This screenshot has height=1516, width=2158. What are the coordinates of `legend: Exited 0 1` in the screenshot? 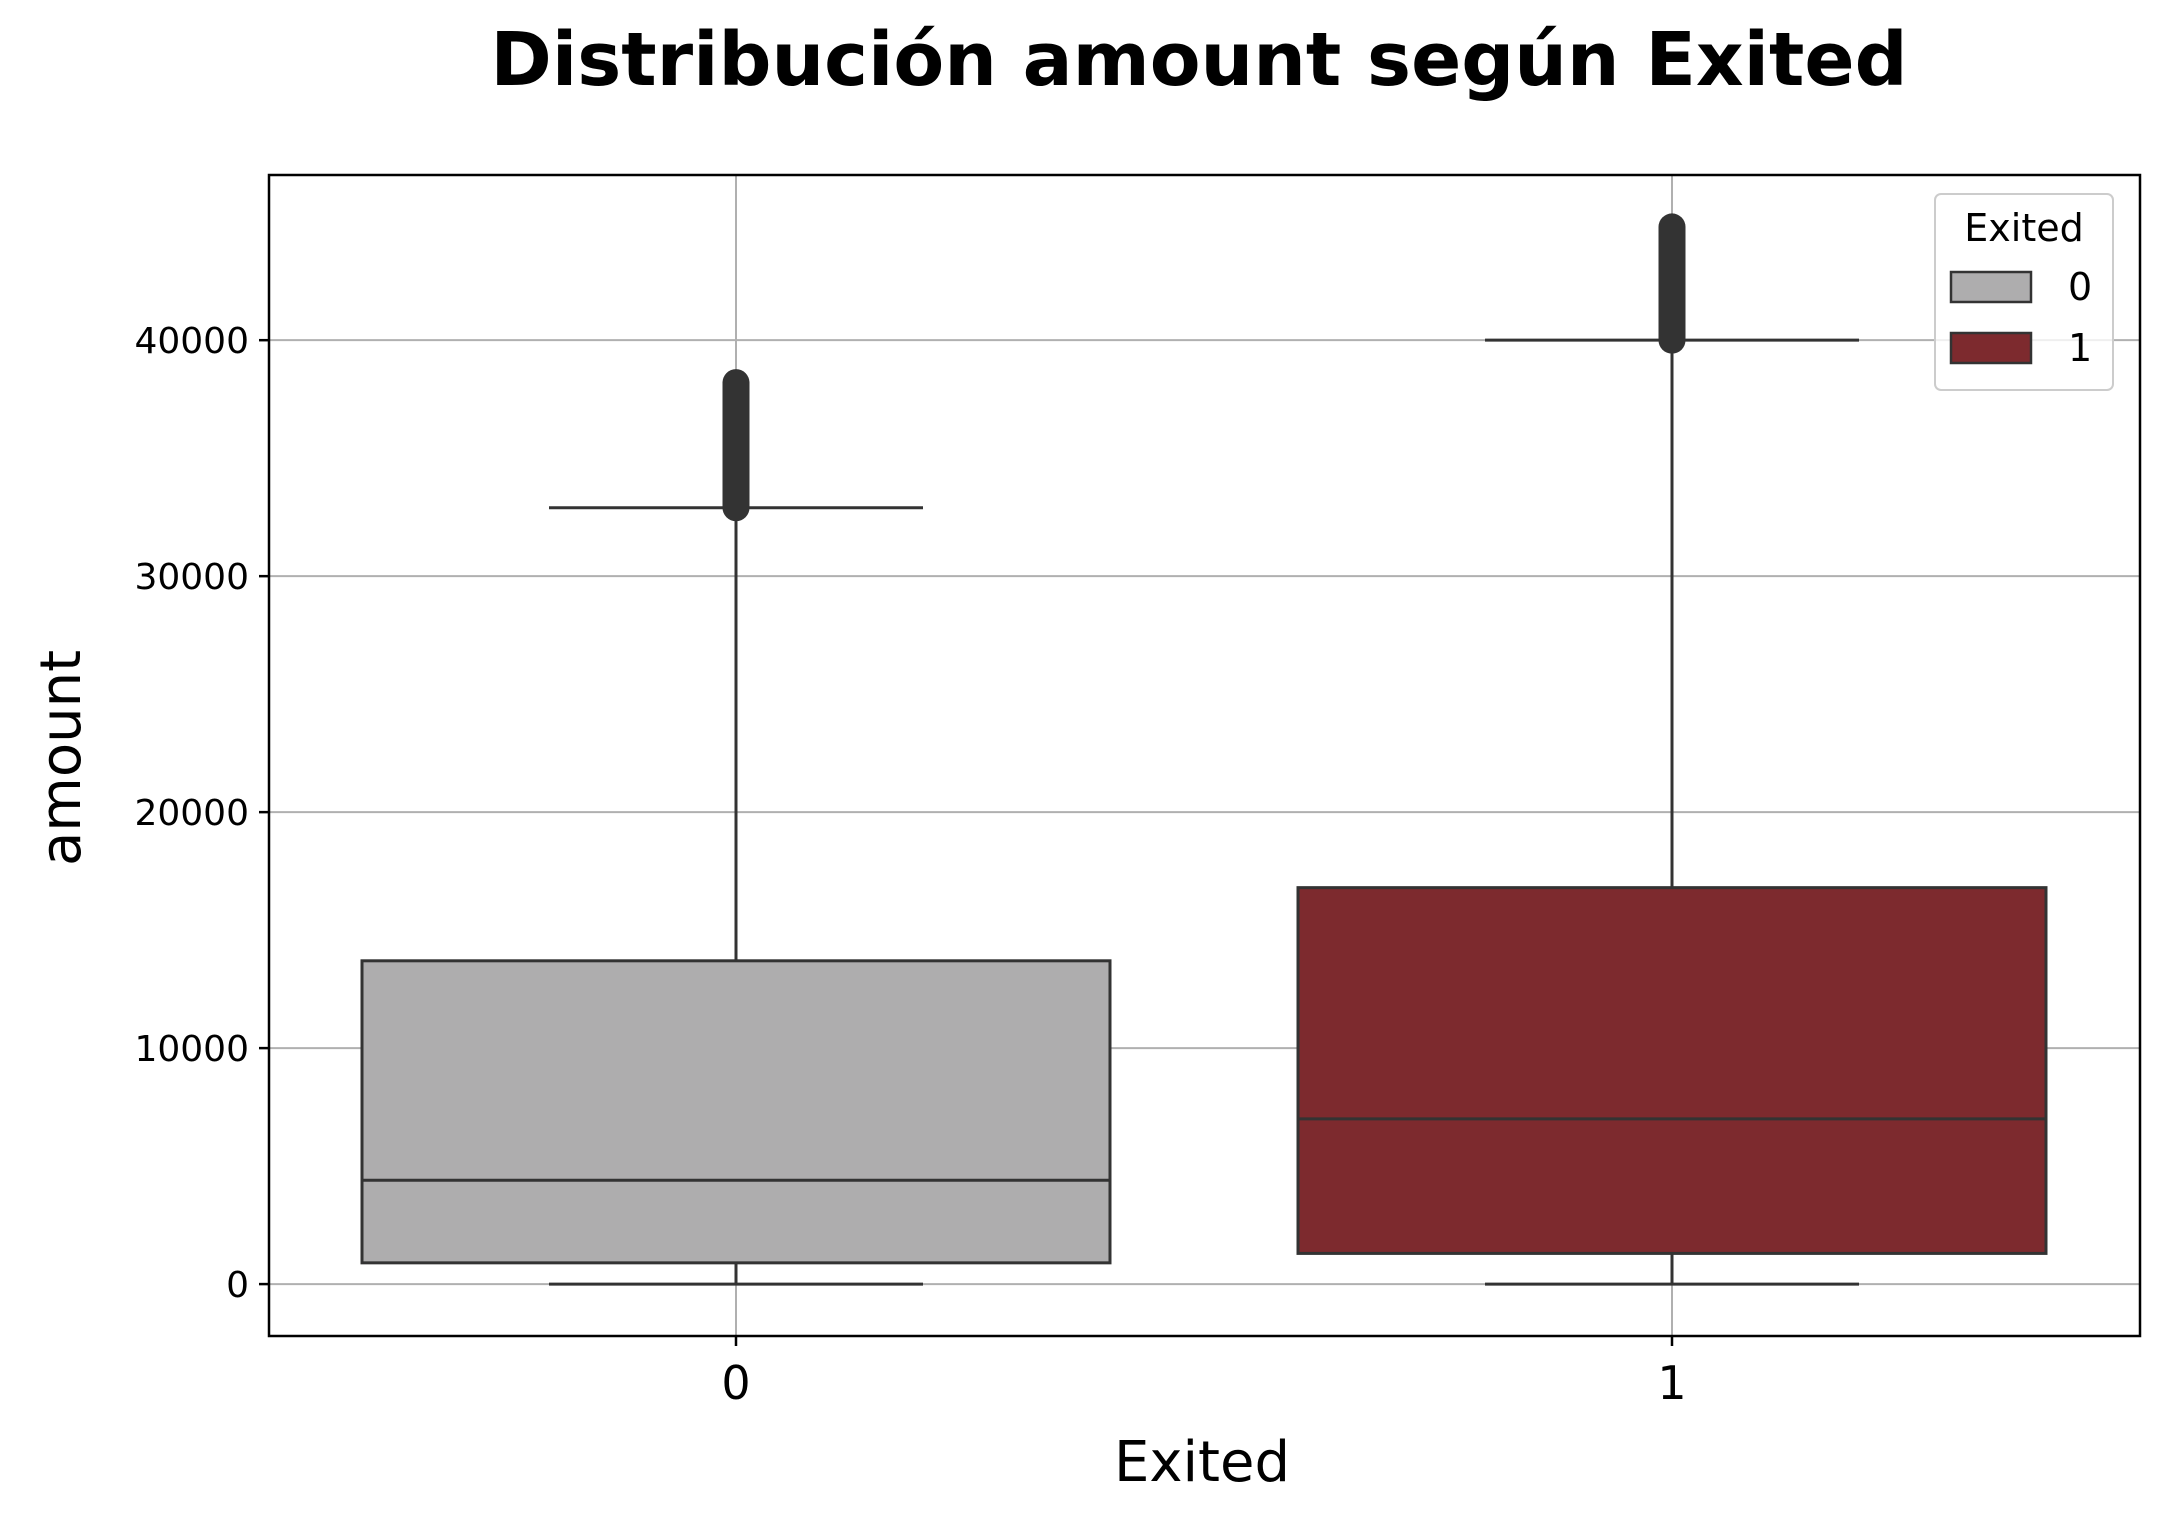 It's located at (2024, 292).